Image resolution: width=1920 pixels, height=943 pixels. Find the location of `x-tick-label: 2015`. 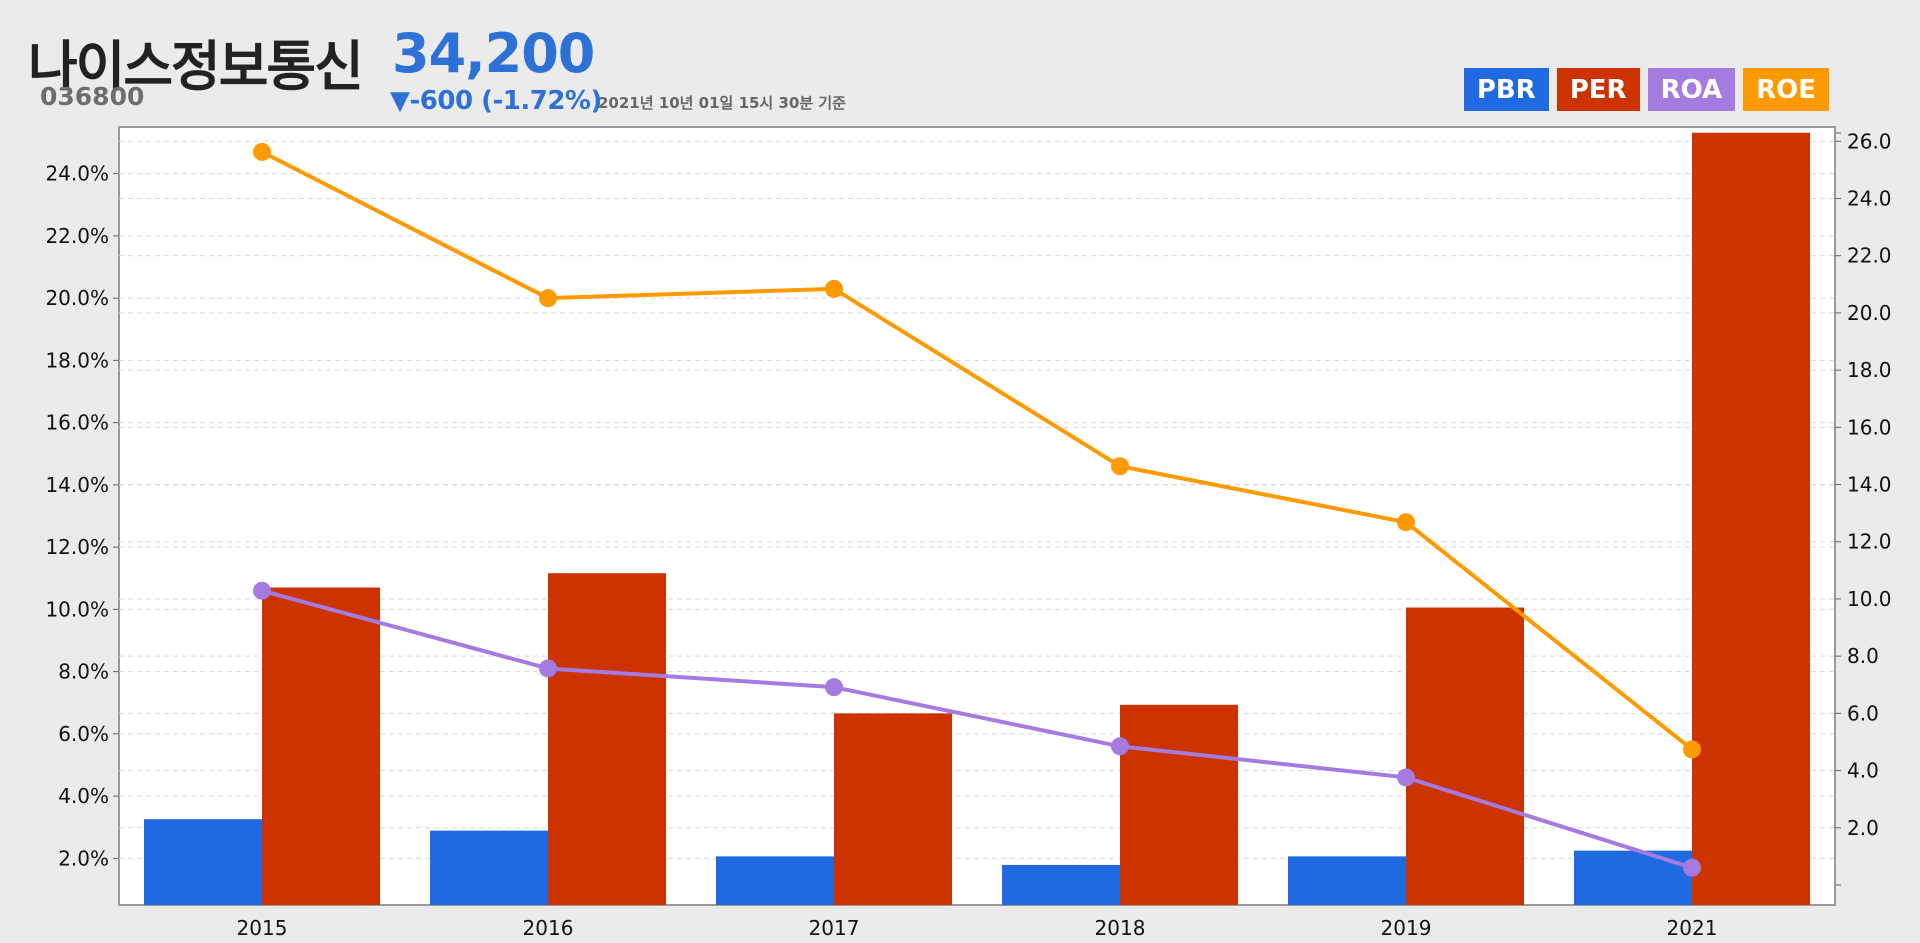

x-tick-label: 2015 is located at coordinates (262, 927).